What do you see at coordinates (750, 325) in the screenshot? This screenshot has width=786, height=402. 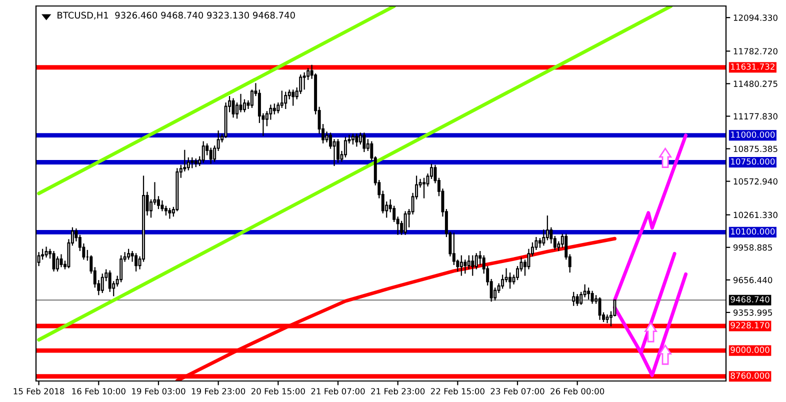 I see `ref-line-label: 9228.170` at bounding box center [750, 325].